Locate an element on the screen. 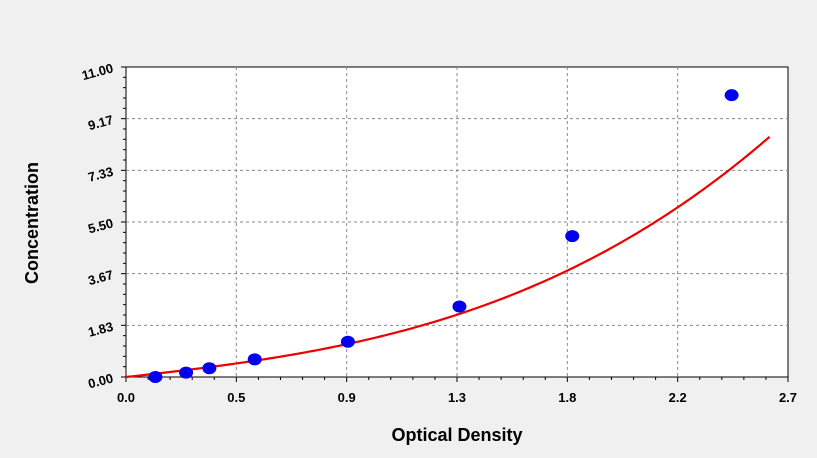 This screenshot has width=817, height=458. x-tick-label: 0.9 is located at coordinates (347, 397).